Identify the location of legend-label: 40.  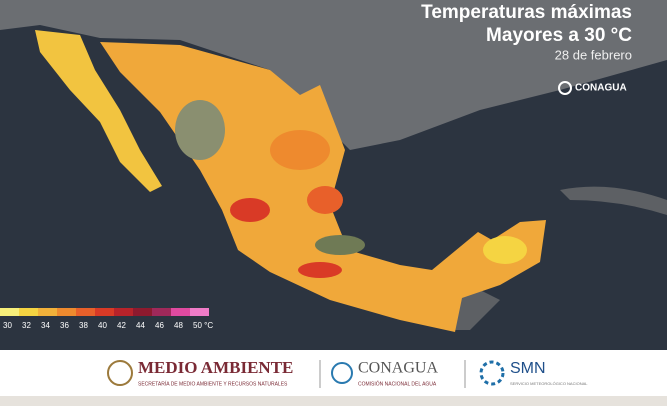
(102, 325).